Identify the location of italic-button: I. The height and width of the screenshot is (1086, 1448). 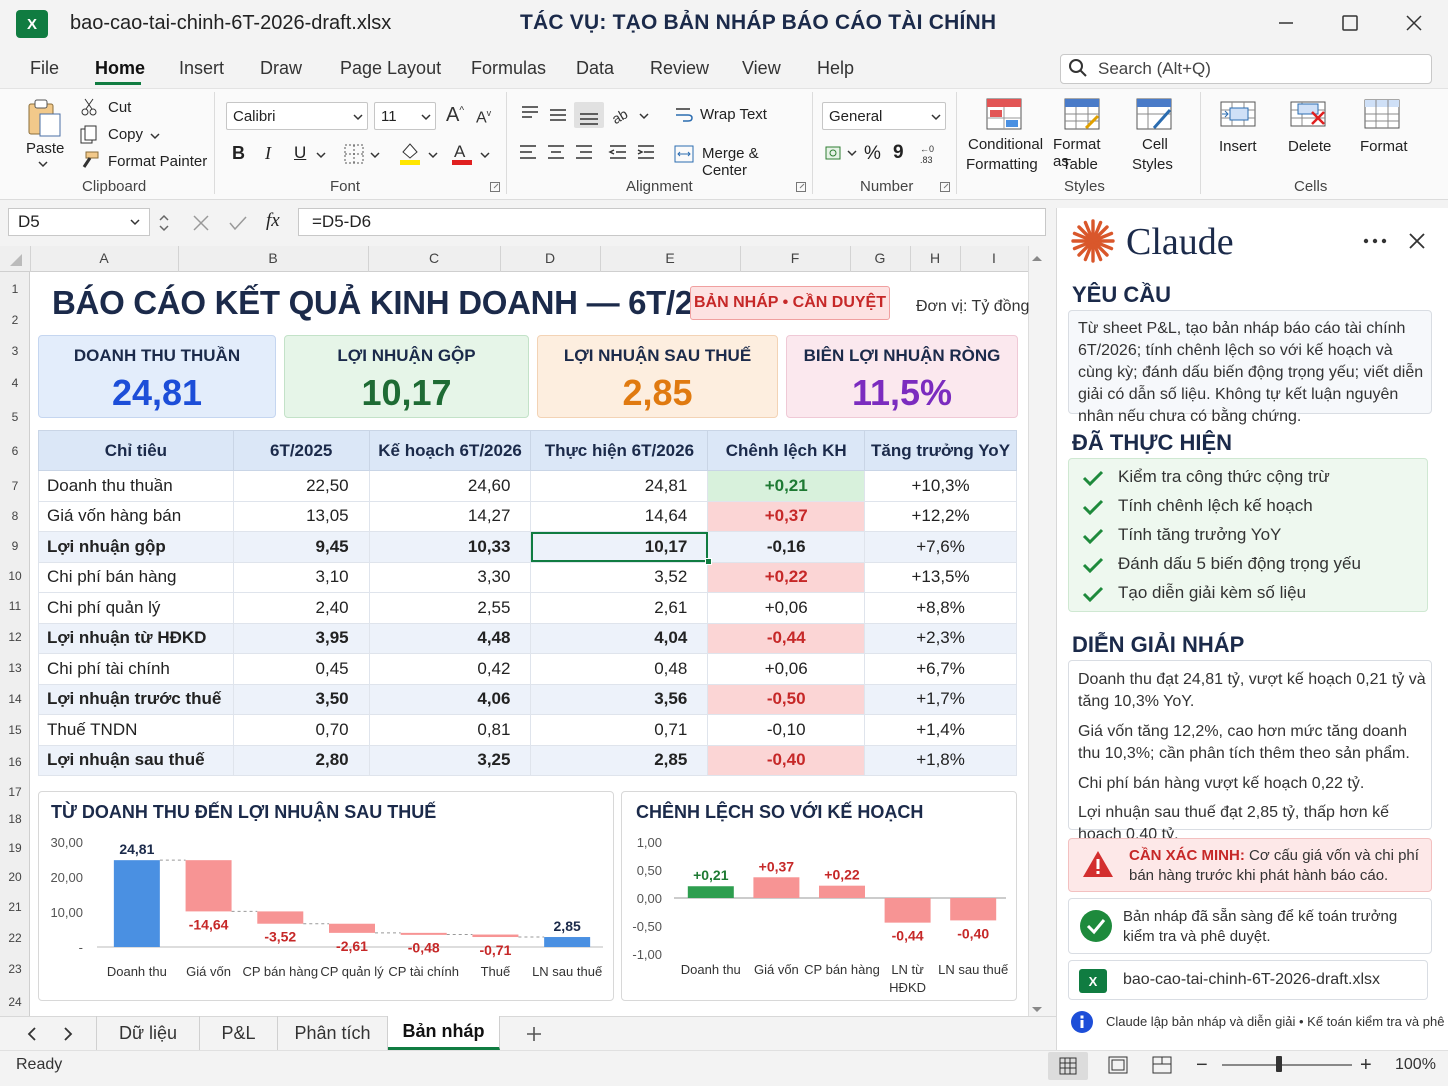
(268, 153).